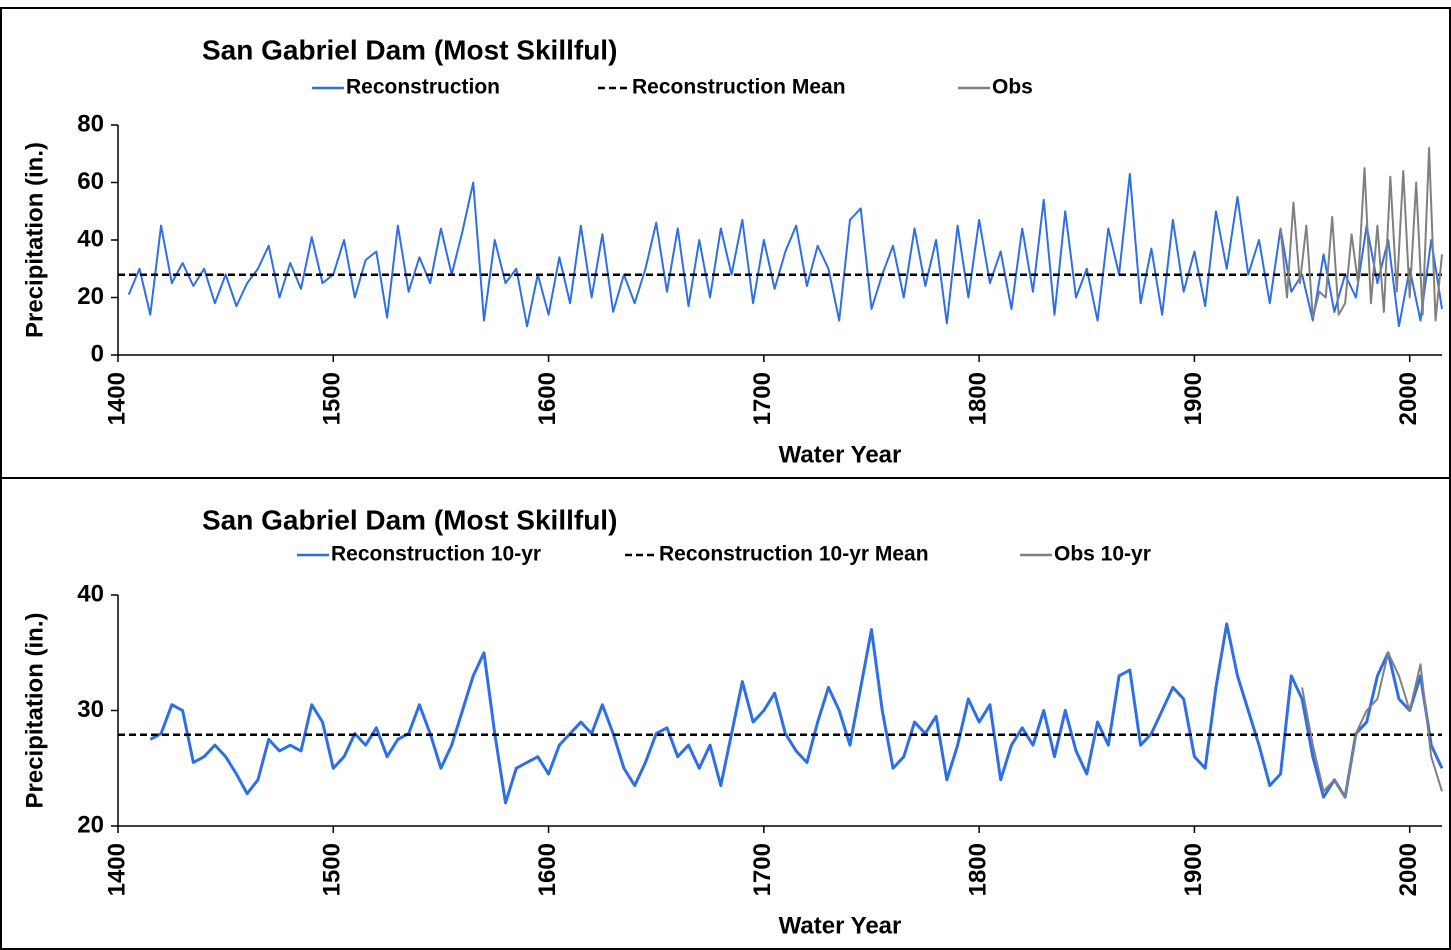 The height and width of the screenshot is (950, 1451). Describe the element at coordinates (794, 554) in the screenshot. I see `legend-label: Reconstruction 10-yr Mean` at that location.